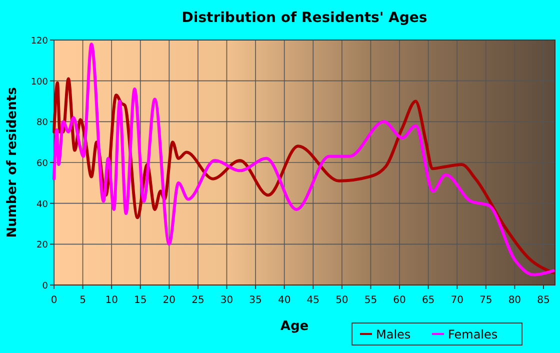 Image resolution: width=560 pixels, height=353 pixels. What do you see at coordinates (515, 300) in the screenshot?
I see `x-tick-label: 80` at bounding box center [515, 300].